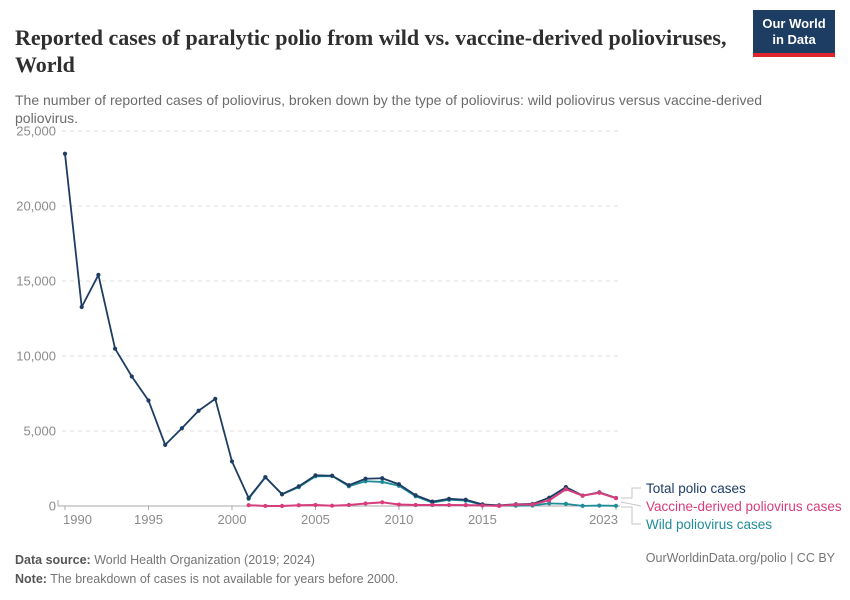 The width and height of the screenshot is (850, 600). I want to click on owid-logo-line1: Our World, so click(794, 23).